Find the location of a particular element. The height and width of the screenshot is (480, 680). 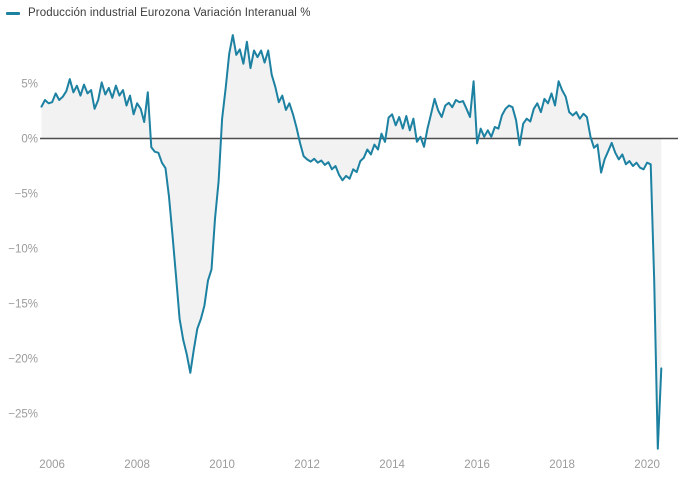

x-tick-label: 2008 is located at coordinates (137, 465).